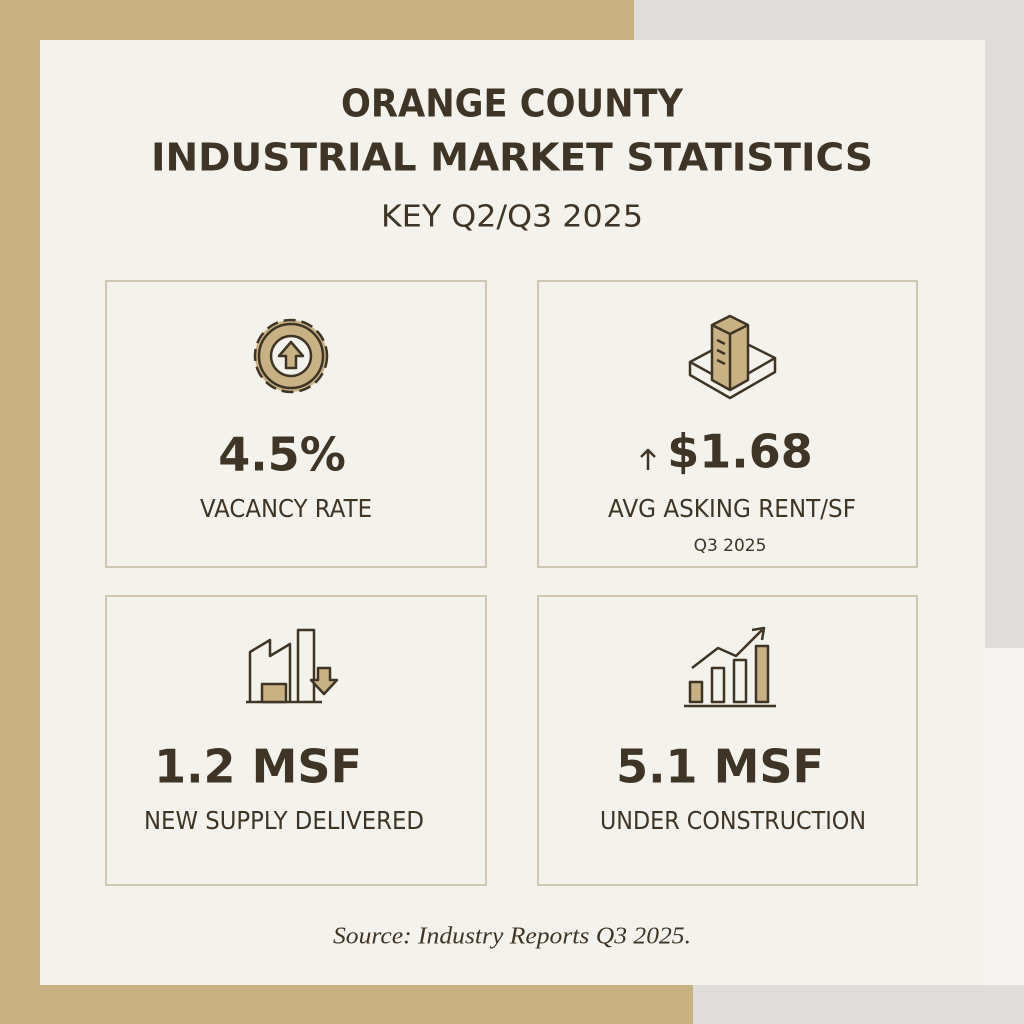 This screenshot has height=1024, width=1024. Describe the element at coordinates (730, 546) in the screenshot. I see `stat-note: Q3 2025` at that location.